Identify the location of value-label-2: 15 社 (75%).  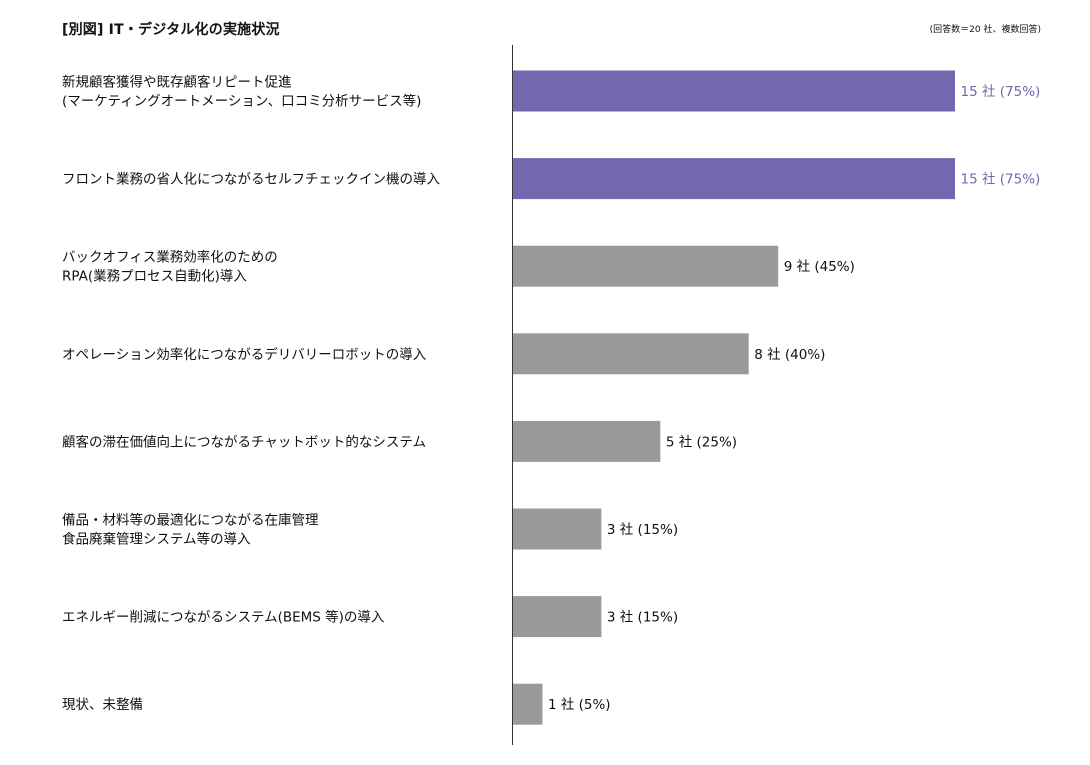
(1001, 180).